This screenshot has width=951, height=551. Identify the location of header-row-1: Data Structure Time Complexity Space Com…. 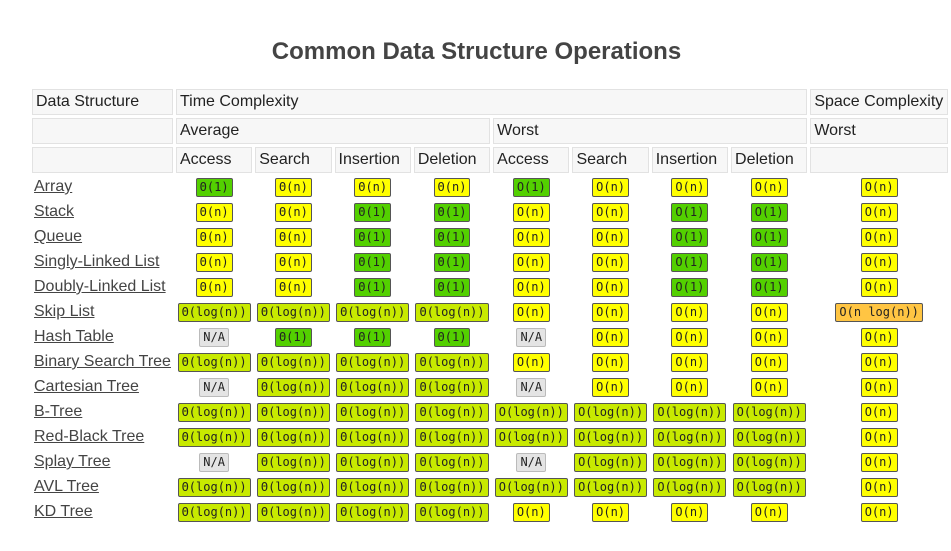
(490, 102).